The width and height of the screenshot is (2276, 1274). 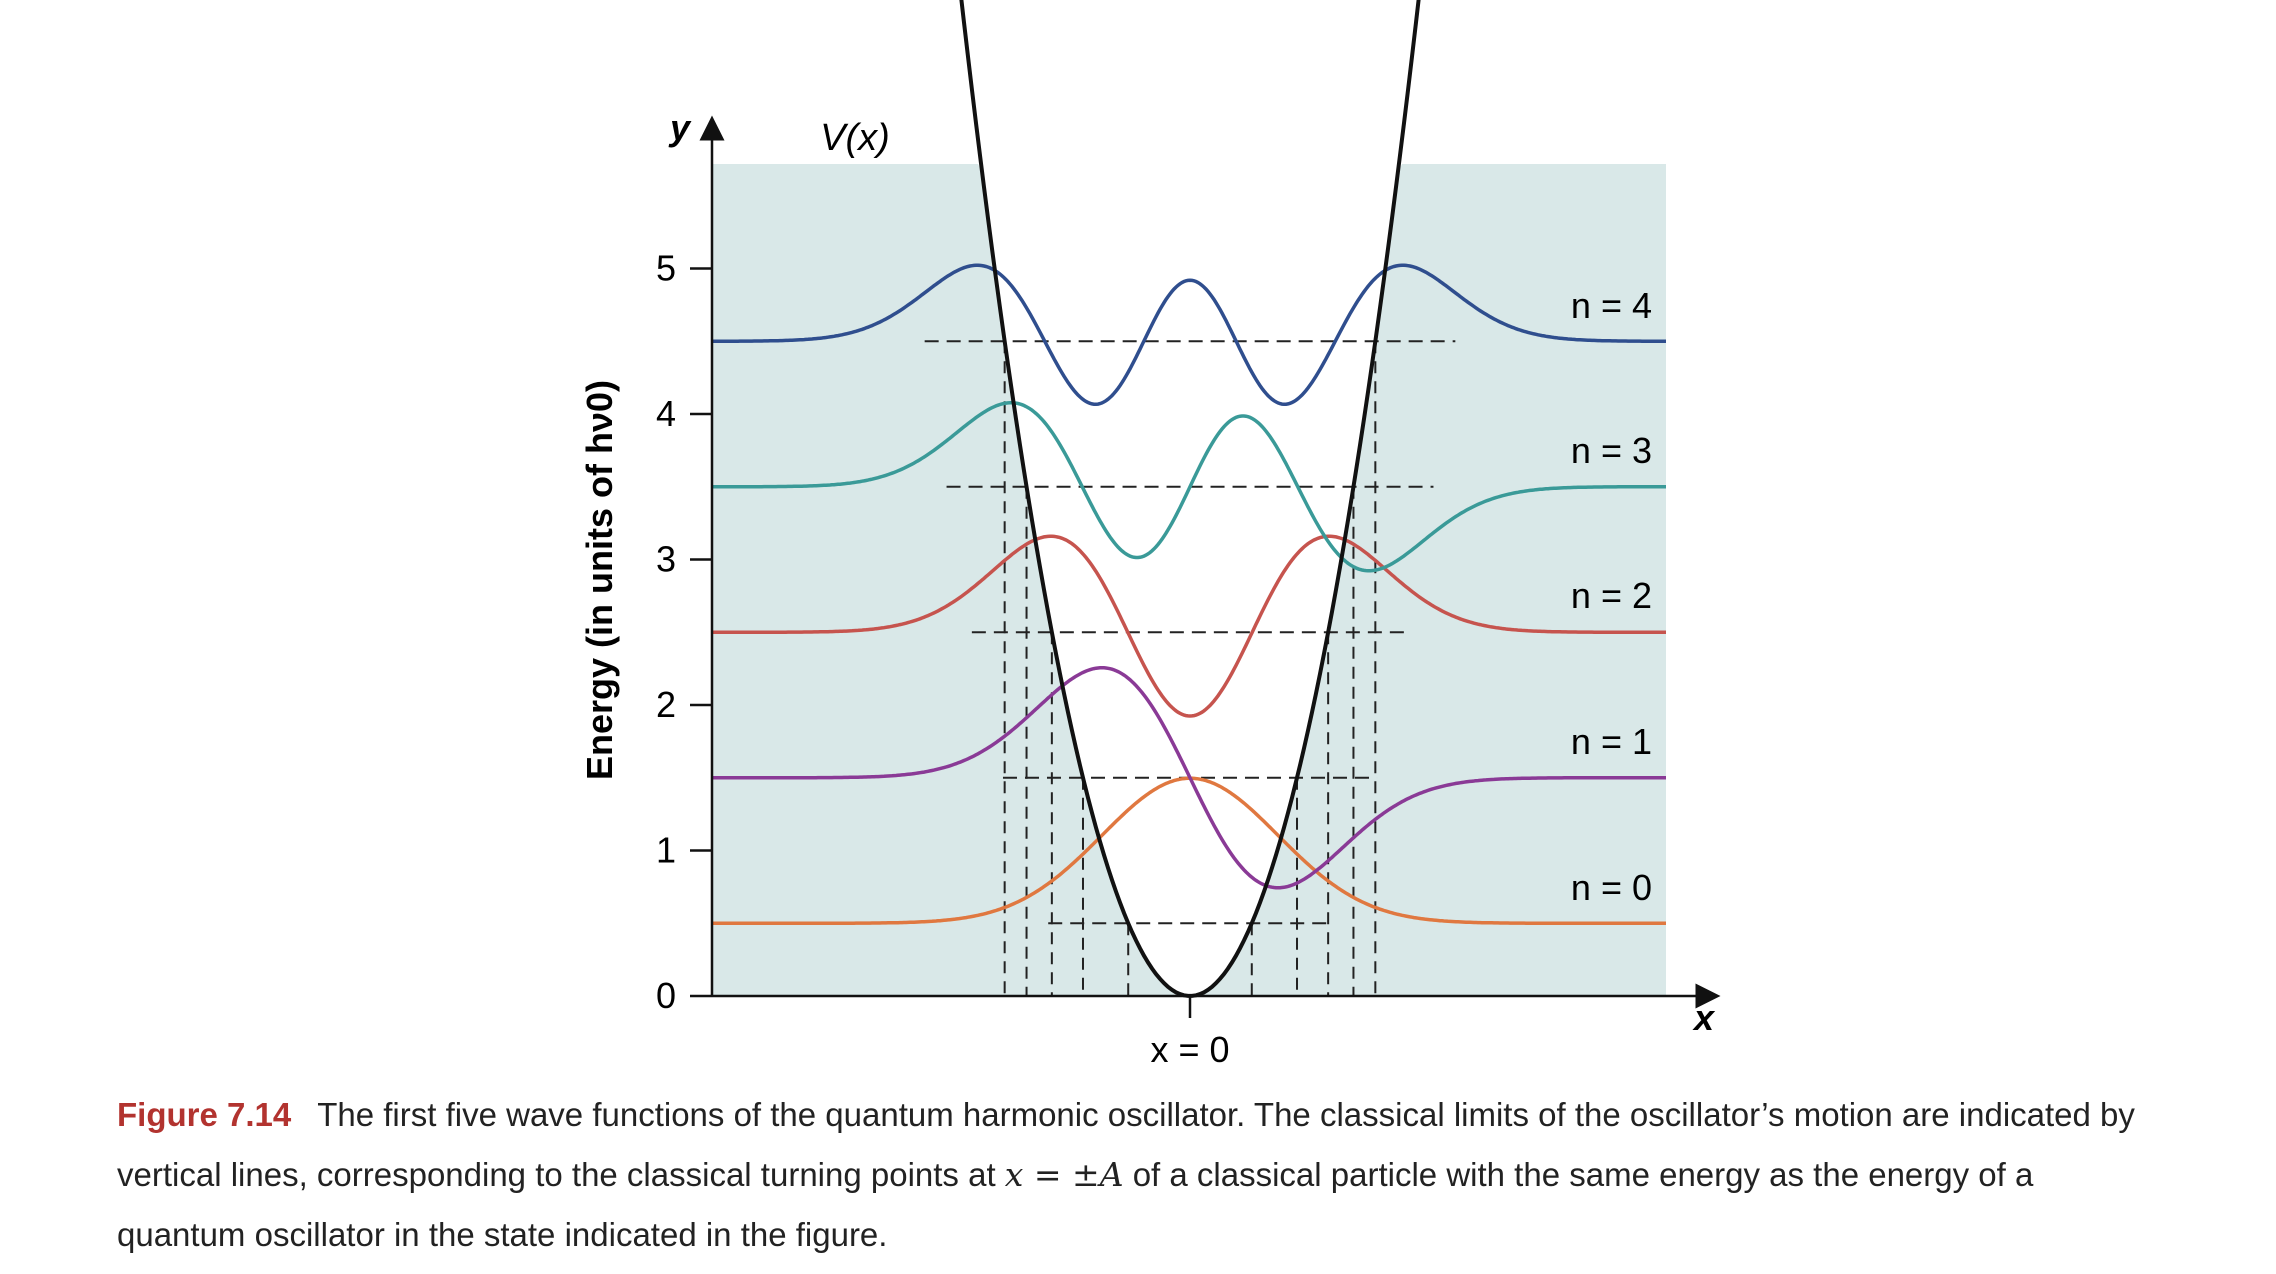 What do you see at coordinates (680, 127) in the screenshot?
I see `y-axis-symbol: y` at bounding box center [680, 127].